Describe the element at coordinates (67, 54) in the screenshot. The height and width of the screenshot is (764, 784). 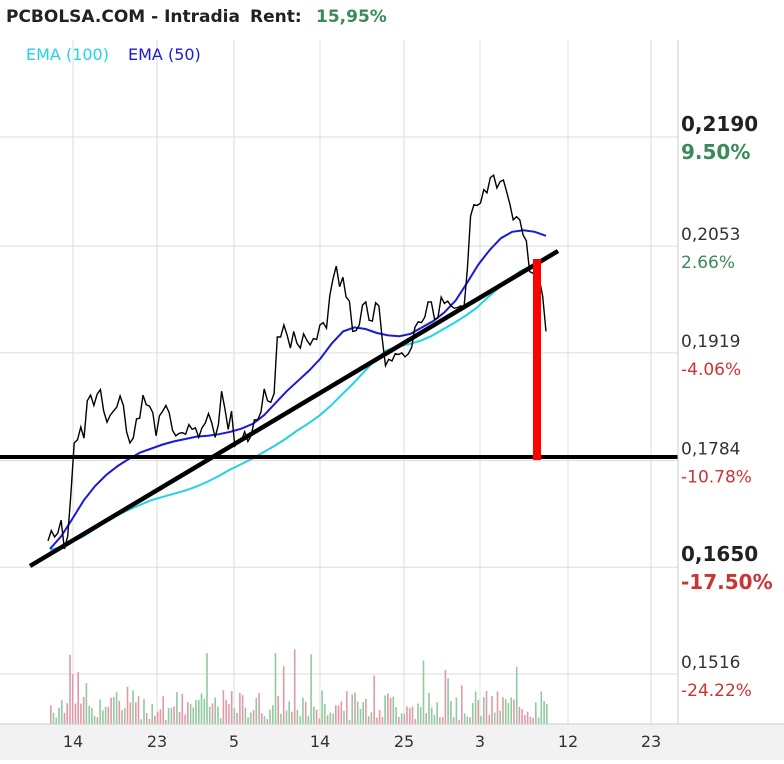
I see `legend-ema100: EMA (100)` at that location.